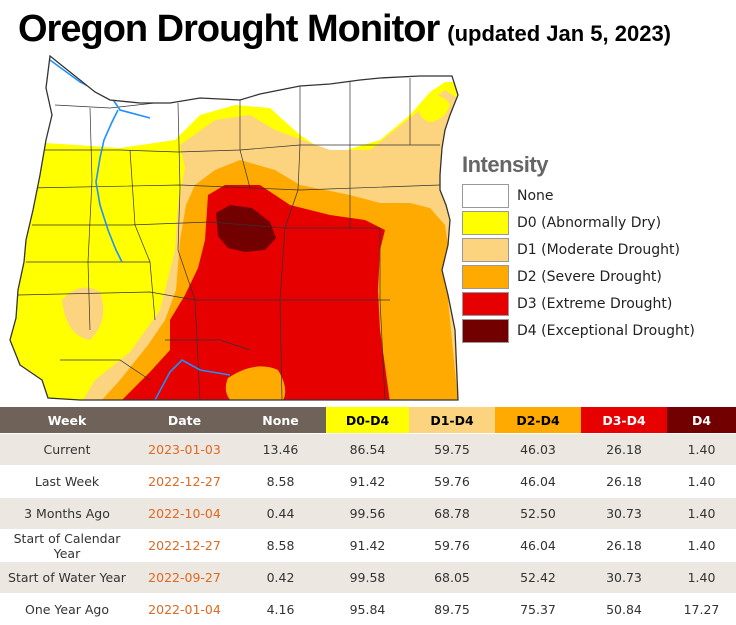 The width and height of the screenshot is (736, 625). What do you see at coordinates (538, 609) in the screenshot?
I see `percent-cell: 75.37` at bounding box center [538, 609].